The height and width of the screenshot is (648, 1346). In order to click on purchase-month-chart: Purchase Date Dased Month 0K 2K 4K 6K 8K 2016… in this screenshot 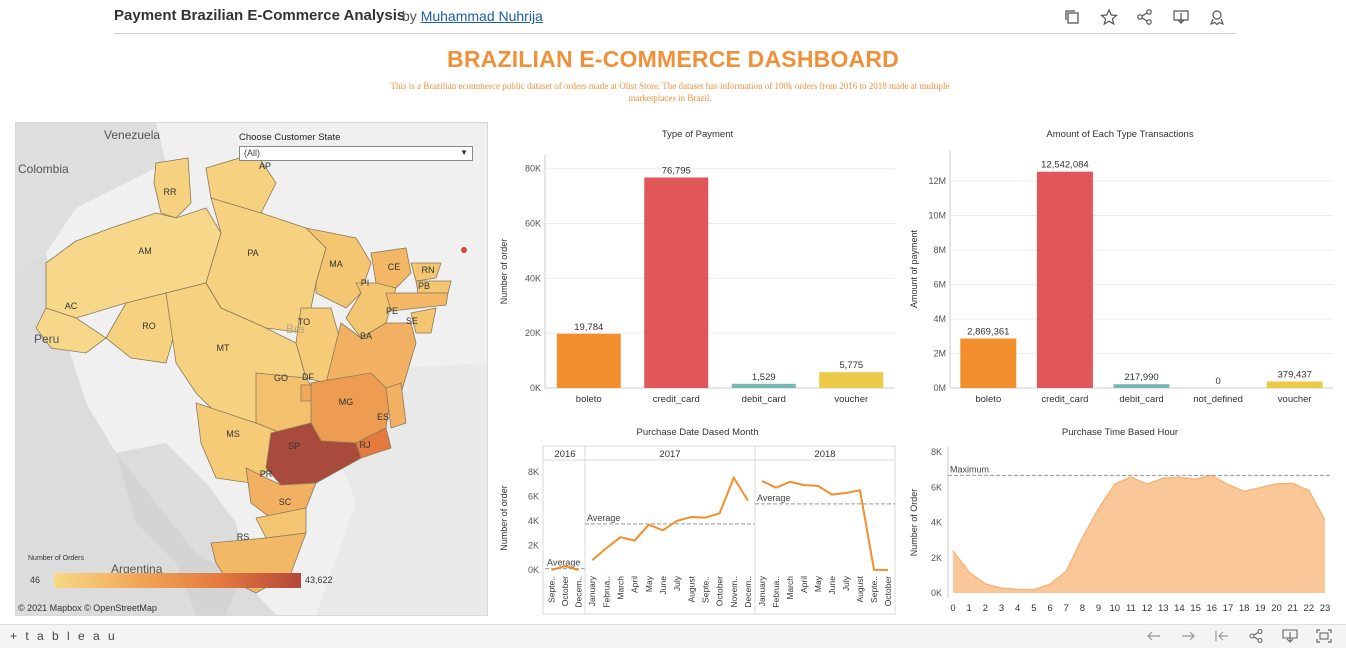, I will do `click(697, 521)`.